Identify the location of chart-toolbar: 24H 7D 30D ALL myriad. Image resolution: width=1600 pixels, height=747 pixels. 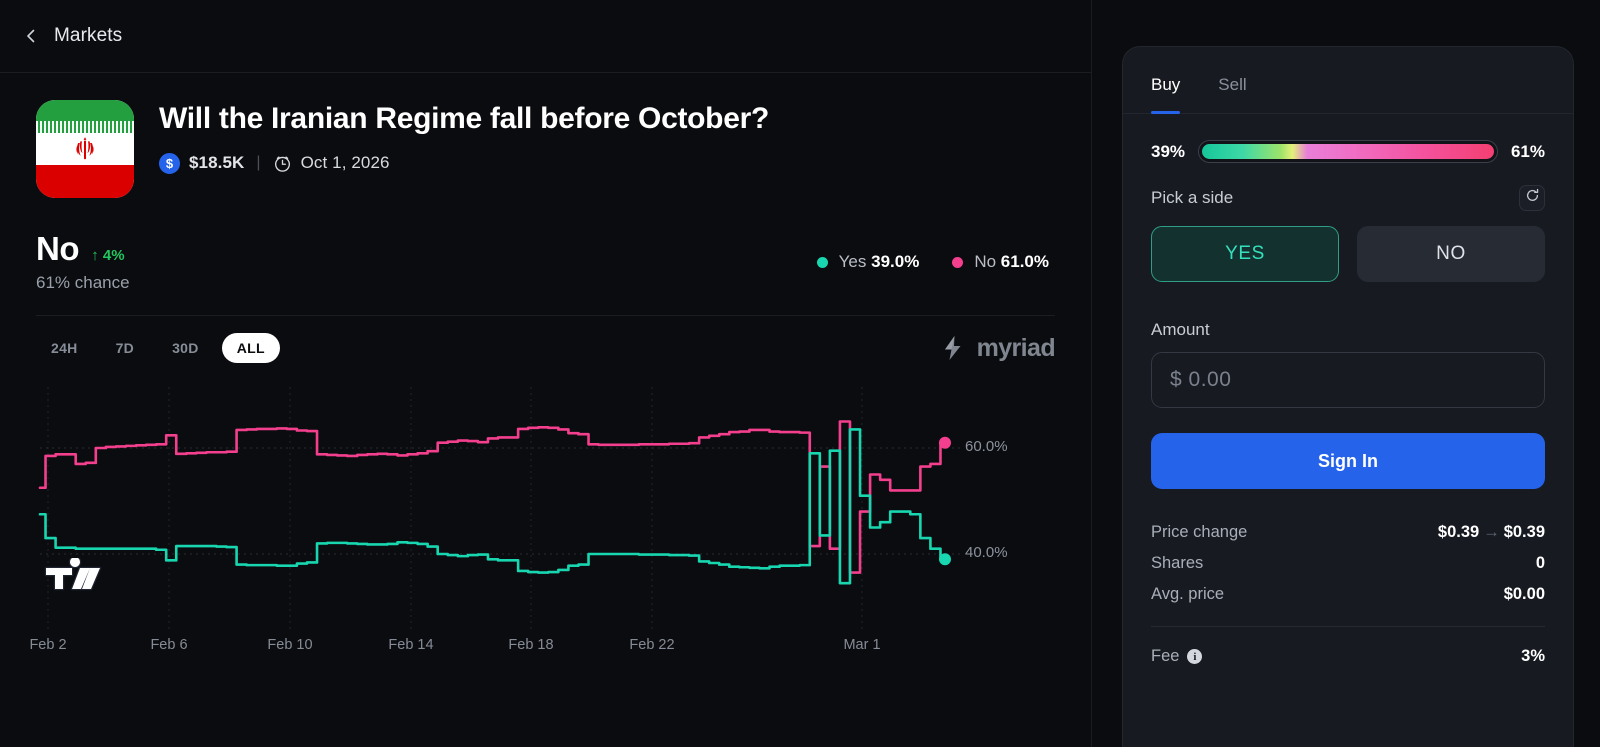
(545, 339).